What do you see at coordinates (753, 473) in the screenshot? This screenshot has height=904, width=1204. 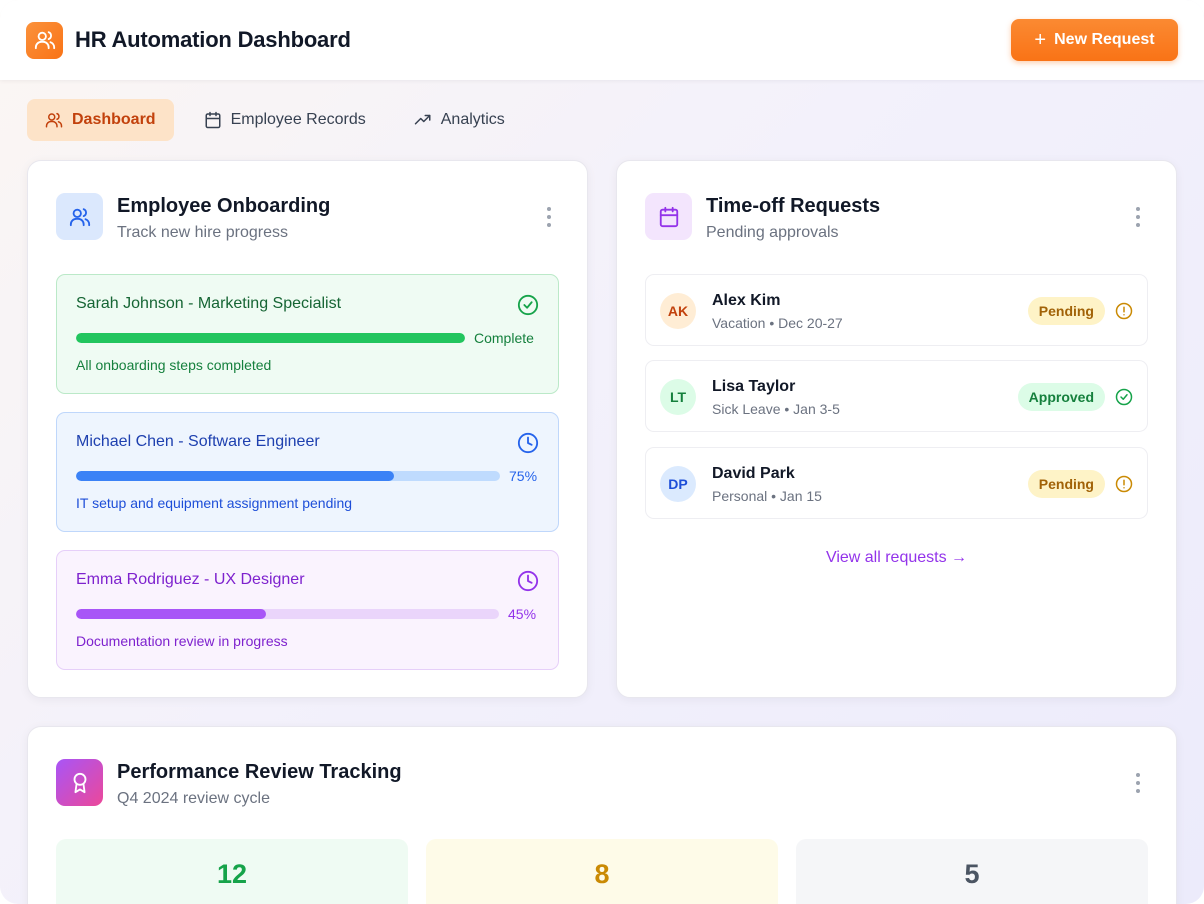 I see `employee-name: David Park` at bounding box center [753, 473].